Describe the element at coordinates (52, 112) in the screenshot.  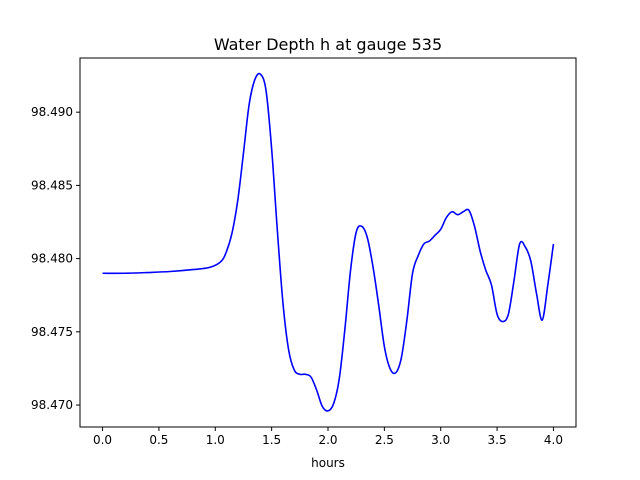
I see `y-tick-label: 98.490` at that location.